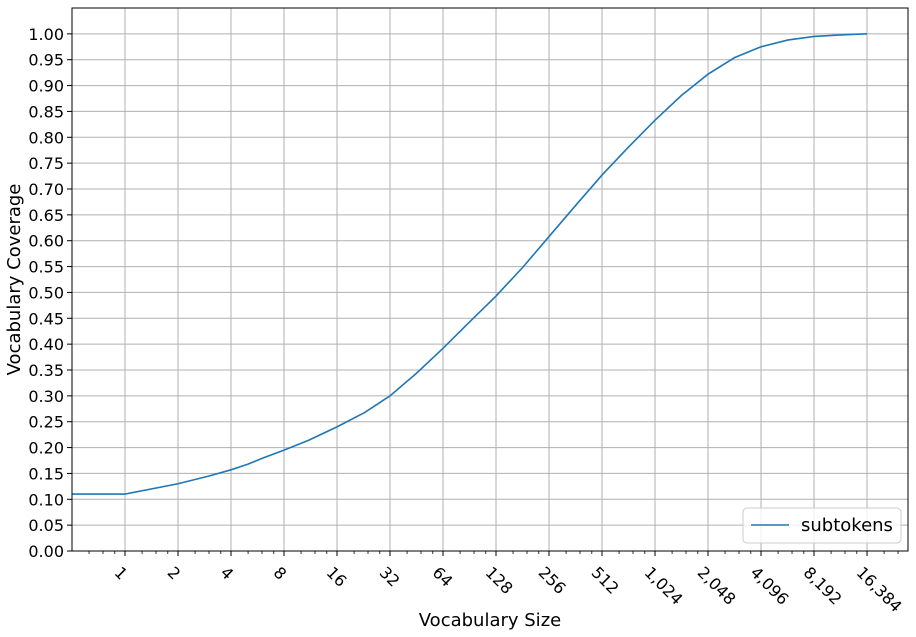 This screenshot has width=916, height=637. I want to click on y-tick-label: 0.10, so click(46, 499).